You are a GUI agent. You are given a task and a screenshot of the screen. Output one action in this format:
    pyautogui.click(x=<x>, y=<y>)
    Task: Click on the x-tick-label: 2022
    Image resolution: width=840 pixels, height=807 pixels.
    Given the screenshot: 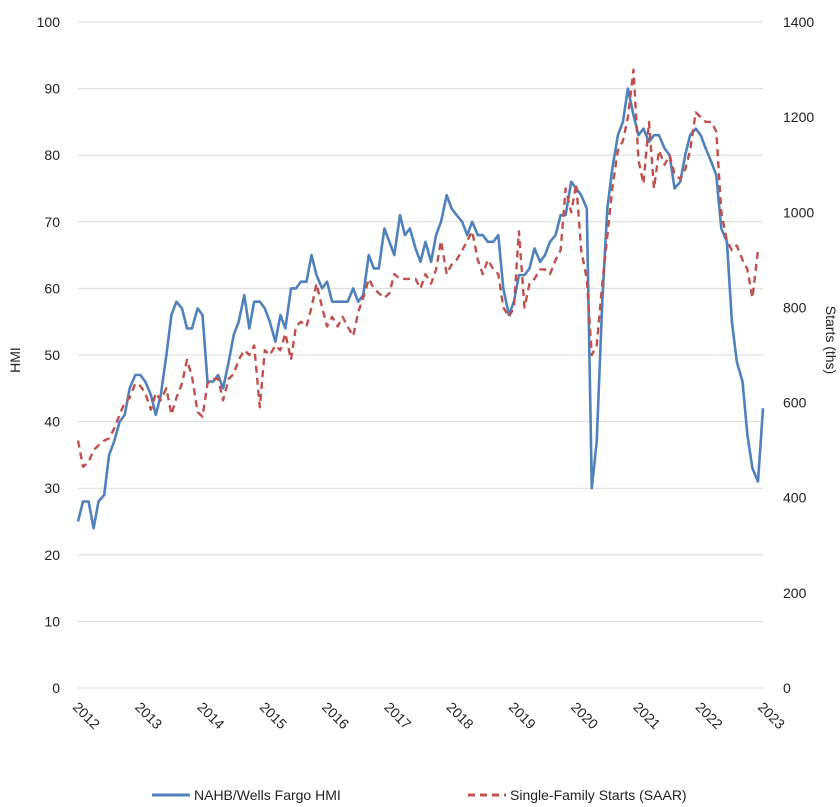 What is the action you would take?
    pyautogui.click(x=709, y=715)
    